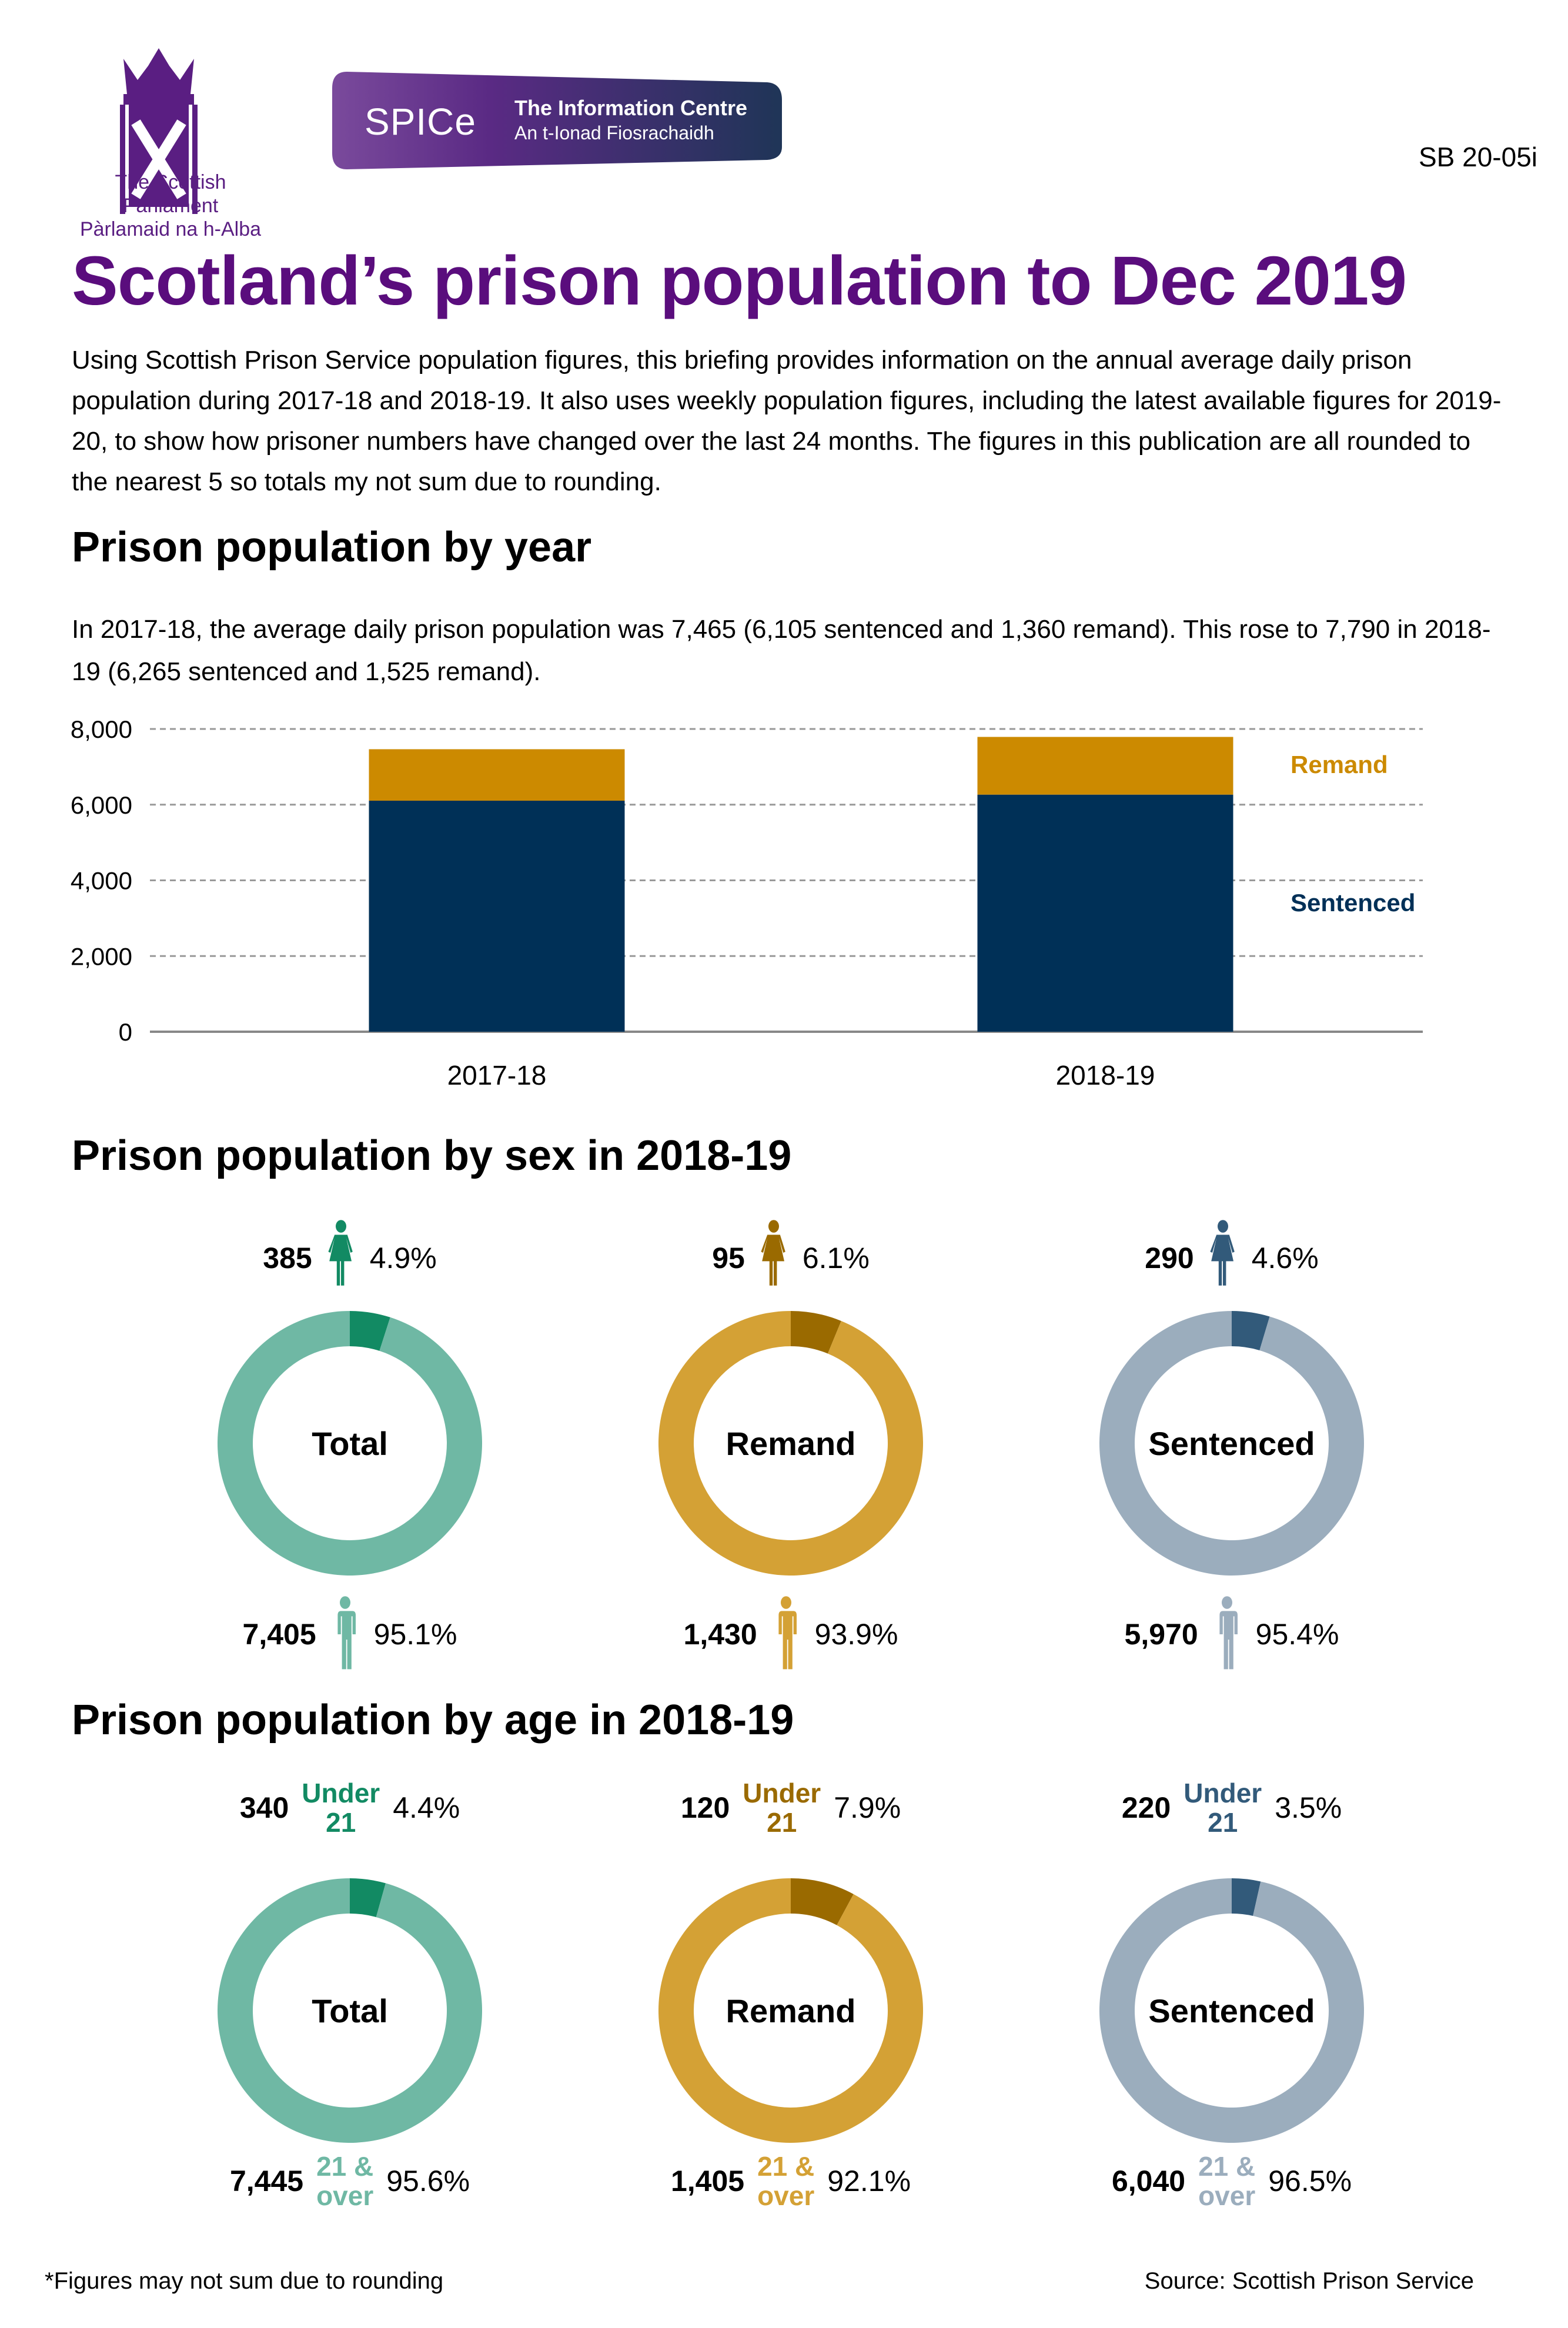 The height and width of the screenshot is (2328, 1568). Describe the element at coordinates (170, 229) in the screenshot. I see `parliament-name-gd: Pàrlamaid na h-Alba` at that location.